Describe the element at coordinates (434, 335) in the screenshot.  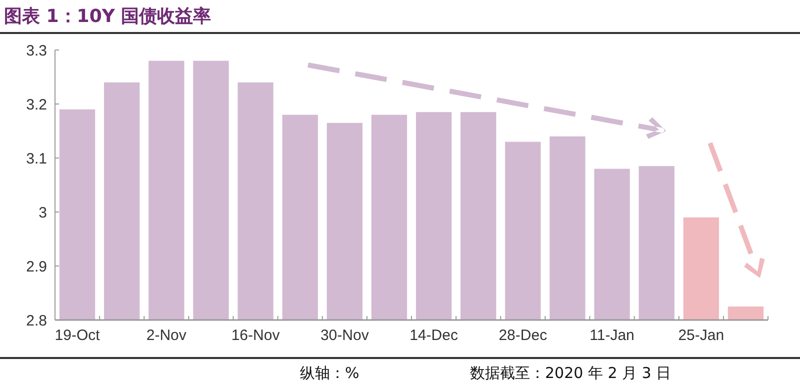
I see `x-tick-label: 14-Dec` at that location.